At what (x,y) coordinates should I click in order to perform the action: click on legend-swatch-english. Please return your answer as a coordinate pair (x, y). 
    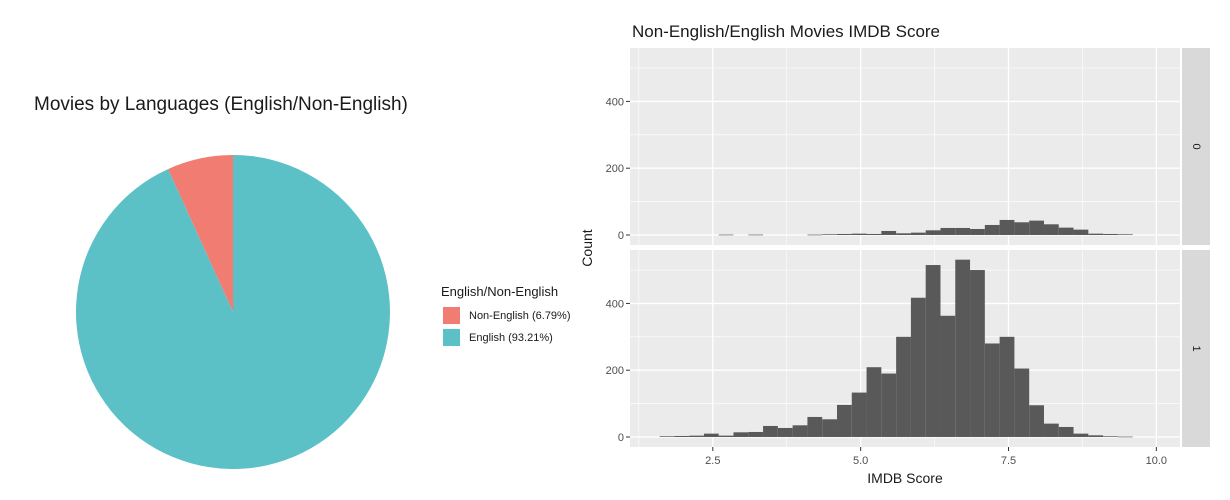
    Looking at the image, I should click on (451, 337).